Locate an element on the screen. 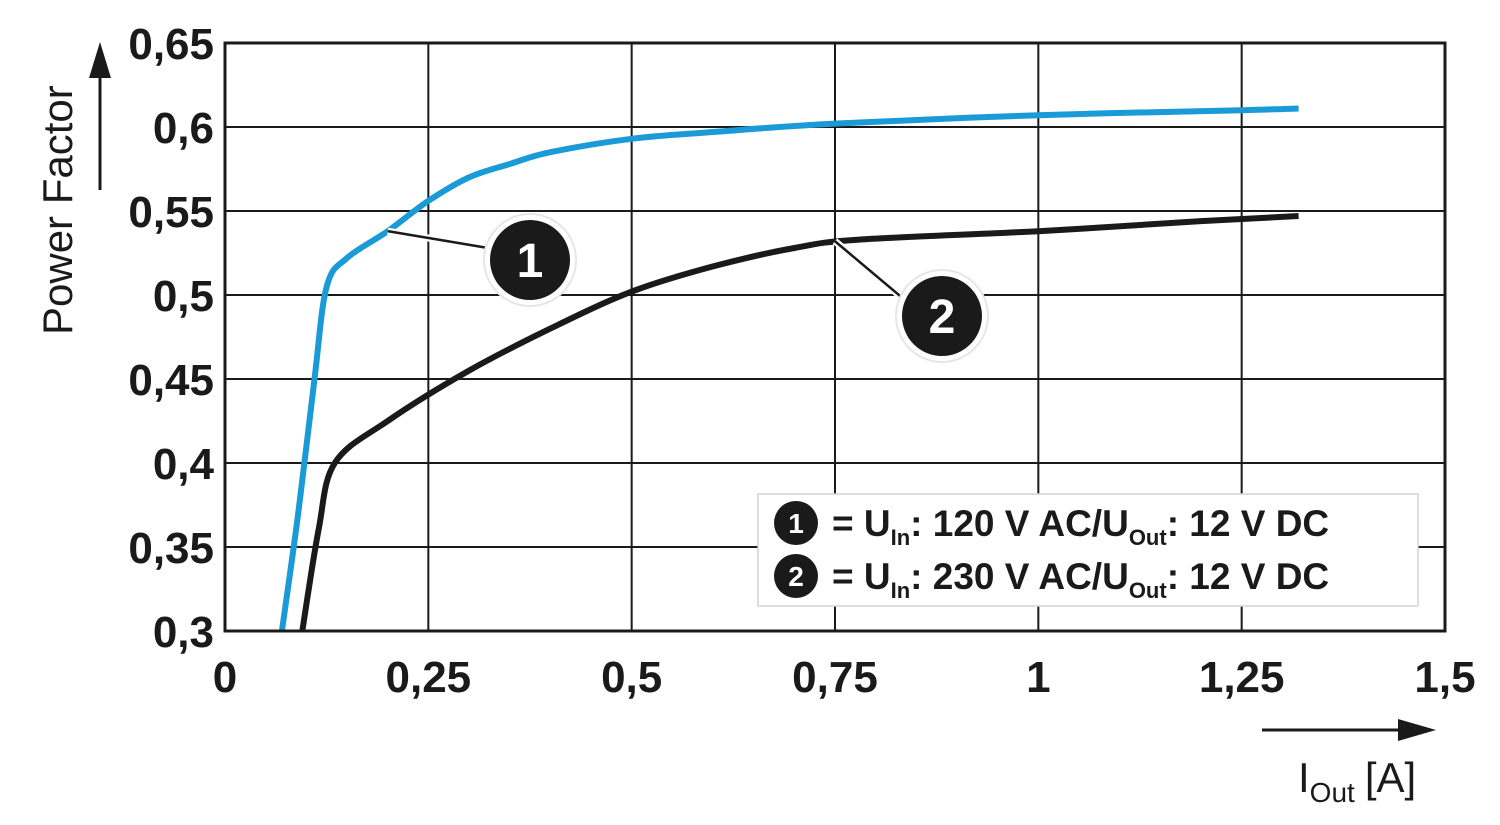  x-axis-label: IOut [A] is located at coordinates (1357, 781).